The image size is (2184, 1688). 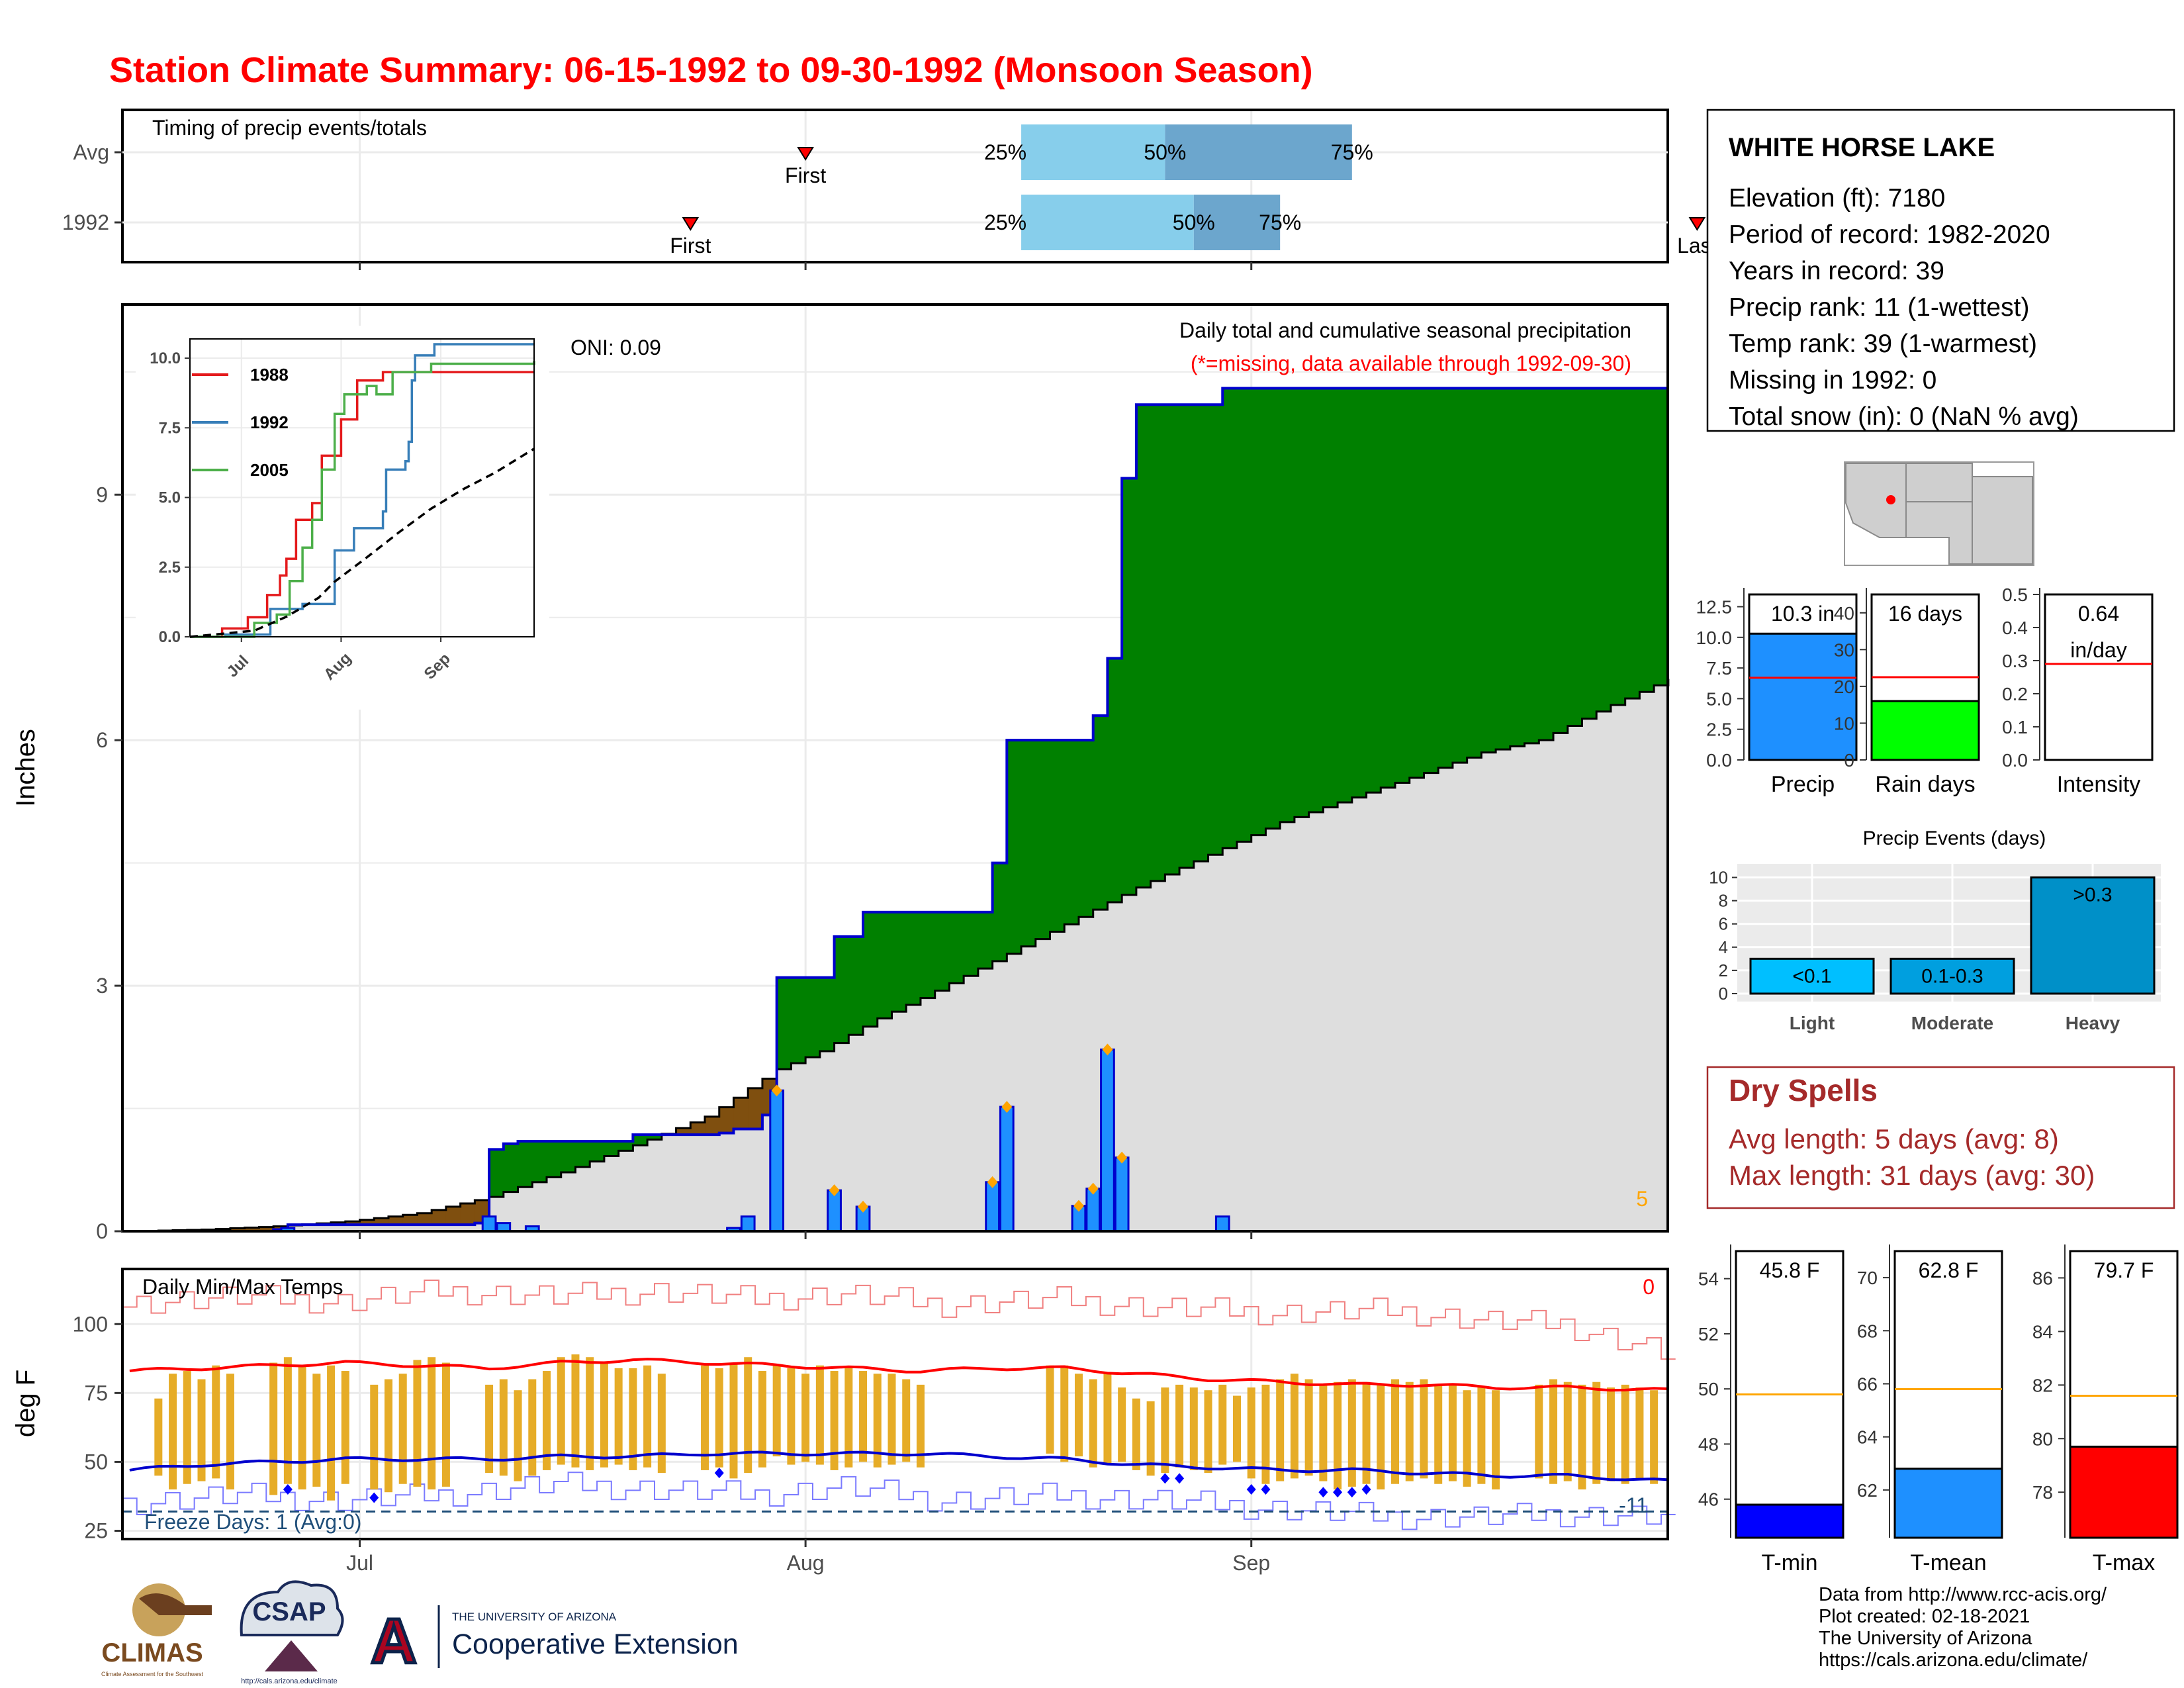 I want to click on csap-logo: CSAP http://cals.arizona.edu/climate, so click(x=292, y=1632).